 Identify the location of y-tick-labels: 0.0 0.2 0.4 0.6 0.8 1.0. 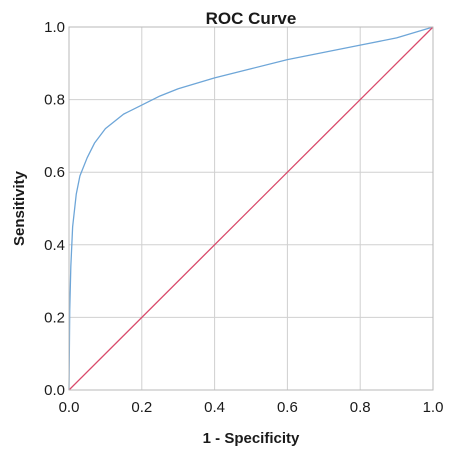
(54, 209).